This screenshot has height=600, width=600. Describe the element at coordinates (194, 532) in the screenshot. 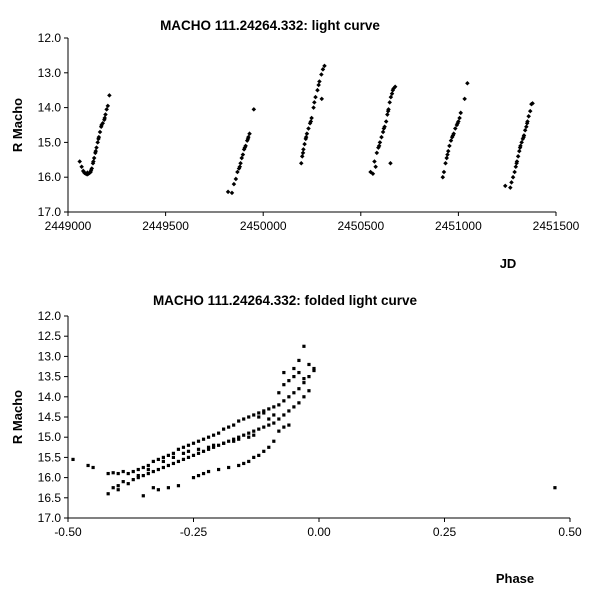

I see `x-tick-label: -0.25` at that location.